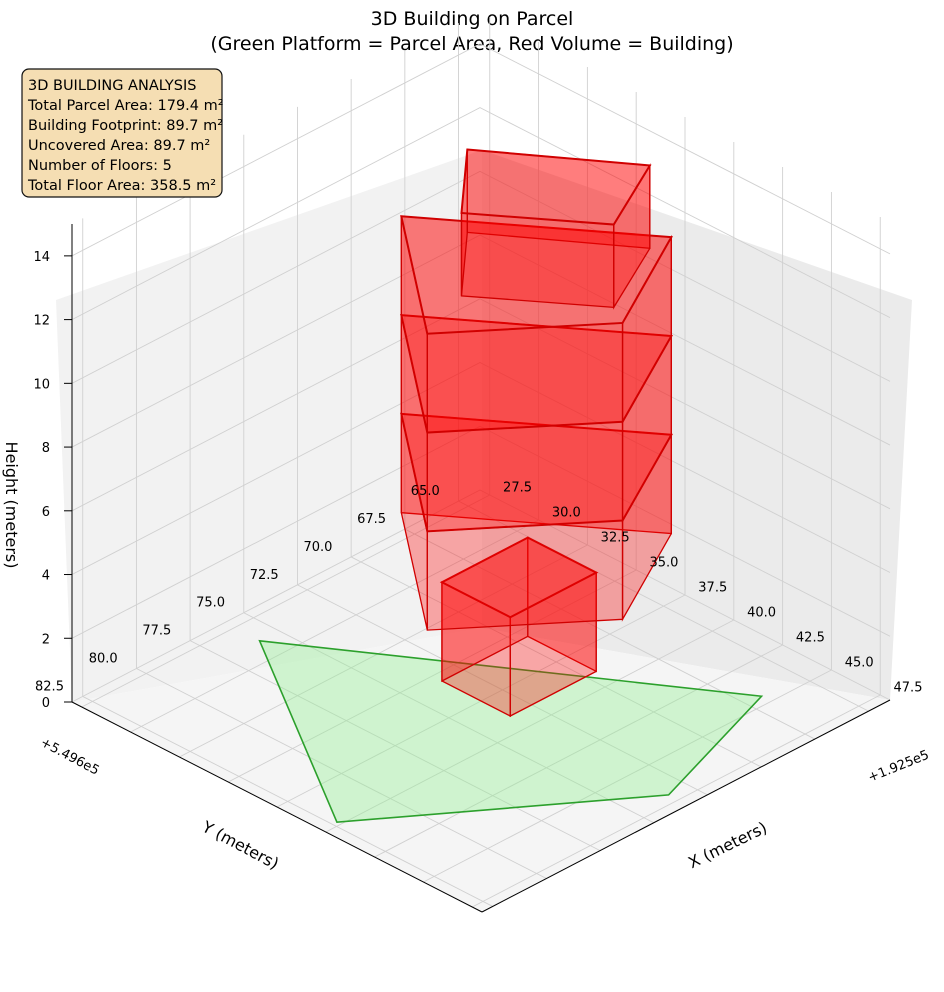  Describe the element at coordinates (46, 703) in the screenshot. I see `z-tick-label: 0` at that location.